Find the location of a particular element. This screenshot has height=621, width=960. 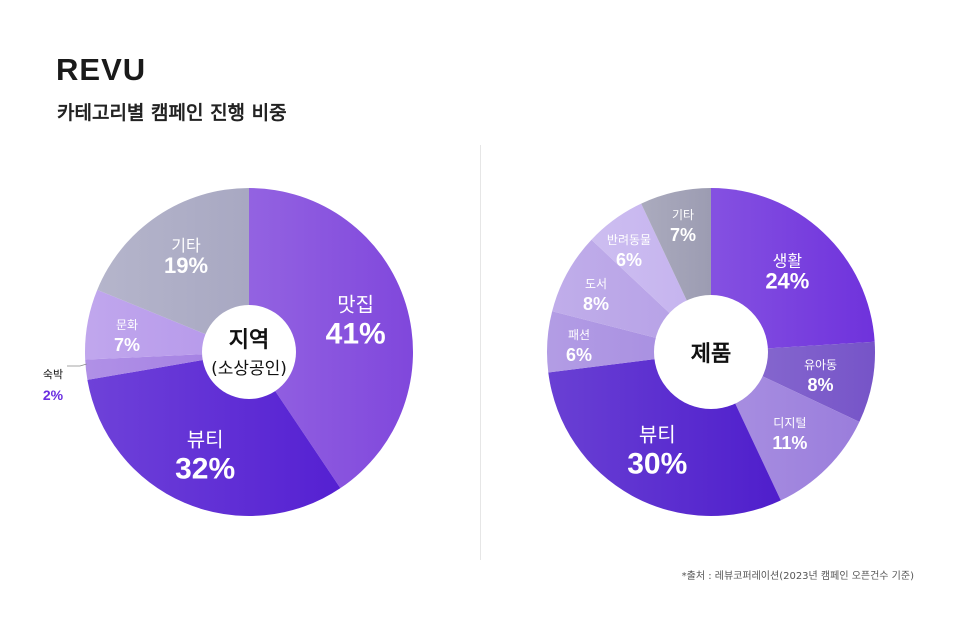

slice-label: 기타 7% is located at coordinates (683, 226).